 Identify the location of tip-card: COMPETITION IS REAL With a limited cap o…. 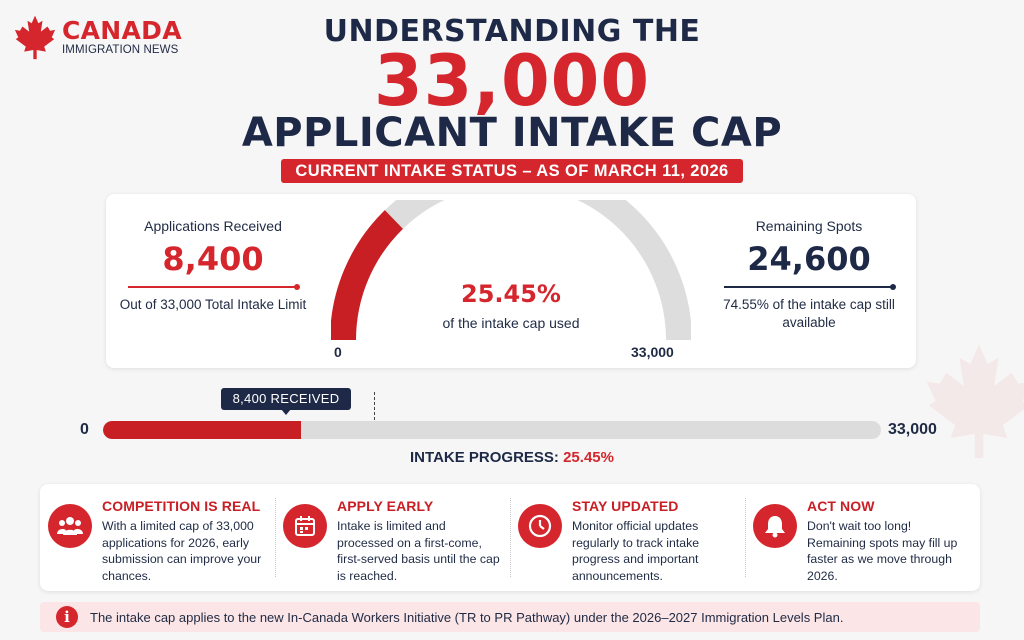
(157, 537).